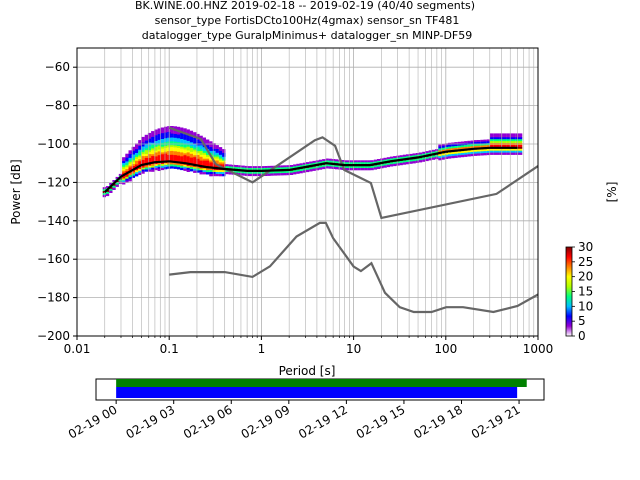 This screenshot has width=640, height=480. What do you see at coordinates (582, 321) in the screenshot?
I see `colorbar-tick-label: 5` at bounding box center [582, 321].